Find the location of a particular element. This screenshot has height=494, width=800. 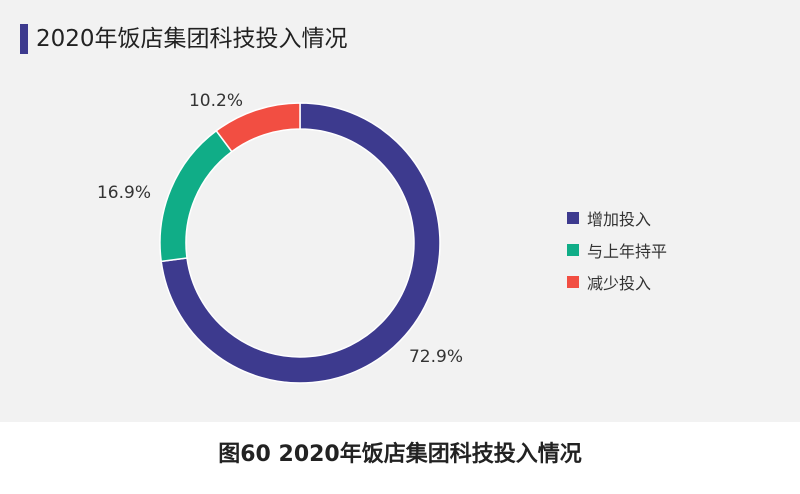

legend: 增加投入 与上年持平 减少投入 is located at coordinates (617, 250).